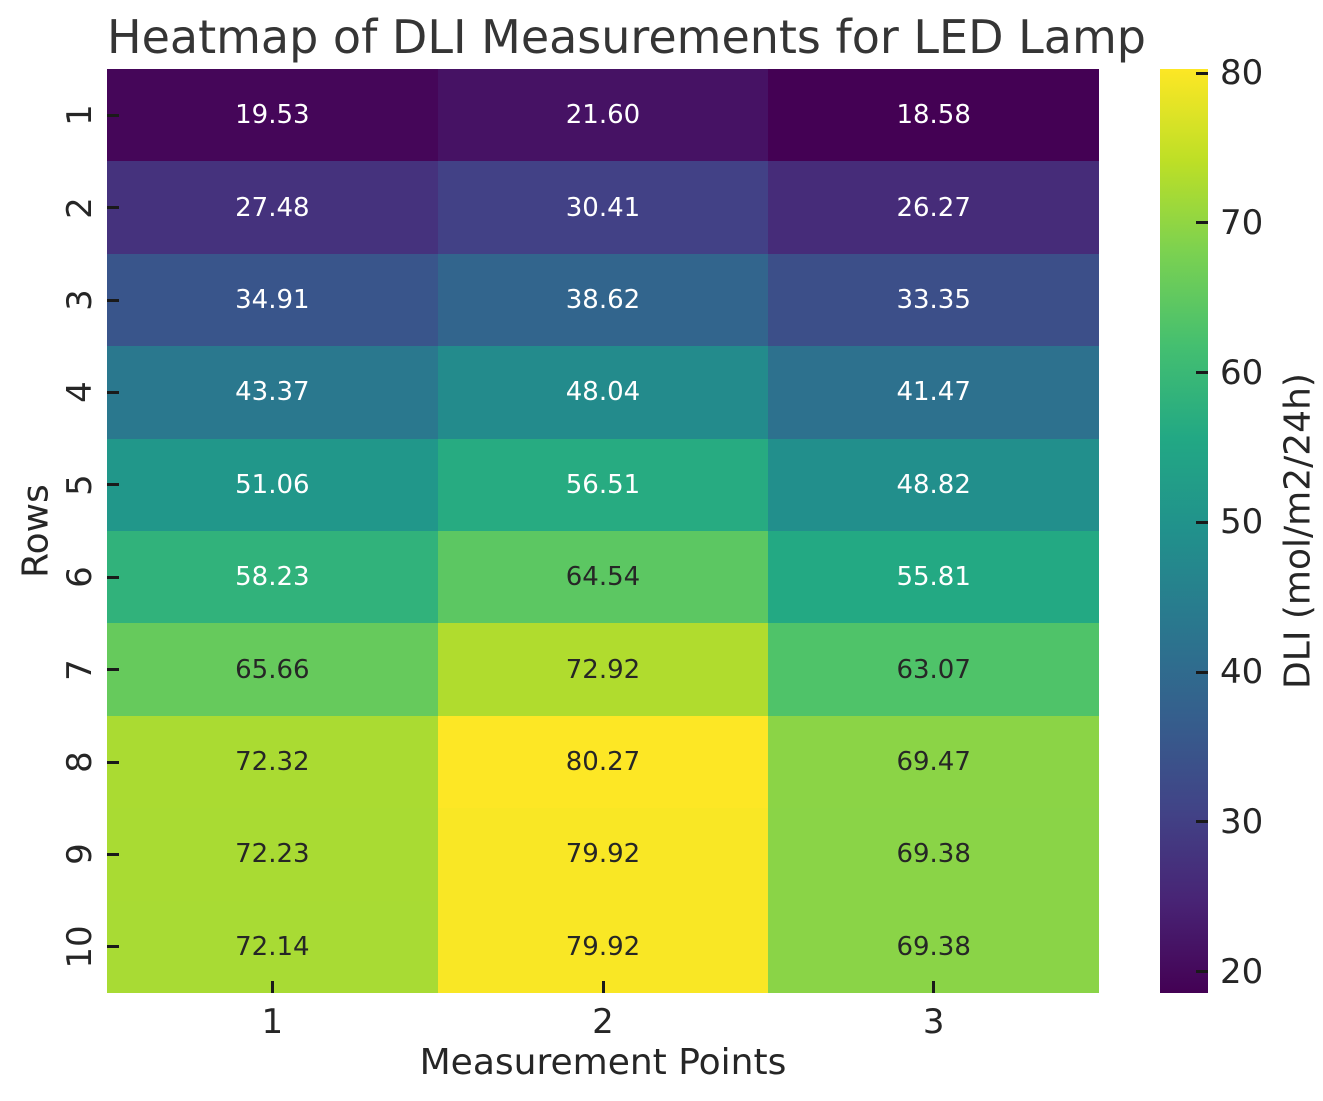 Image resolution: width=1323 pixels, height=1101 pixels. I want to click on heatmap-cell: 41.47, so click(933, 392).